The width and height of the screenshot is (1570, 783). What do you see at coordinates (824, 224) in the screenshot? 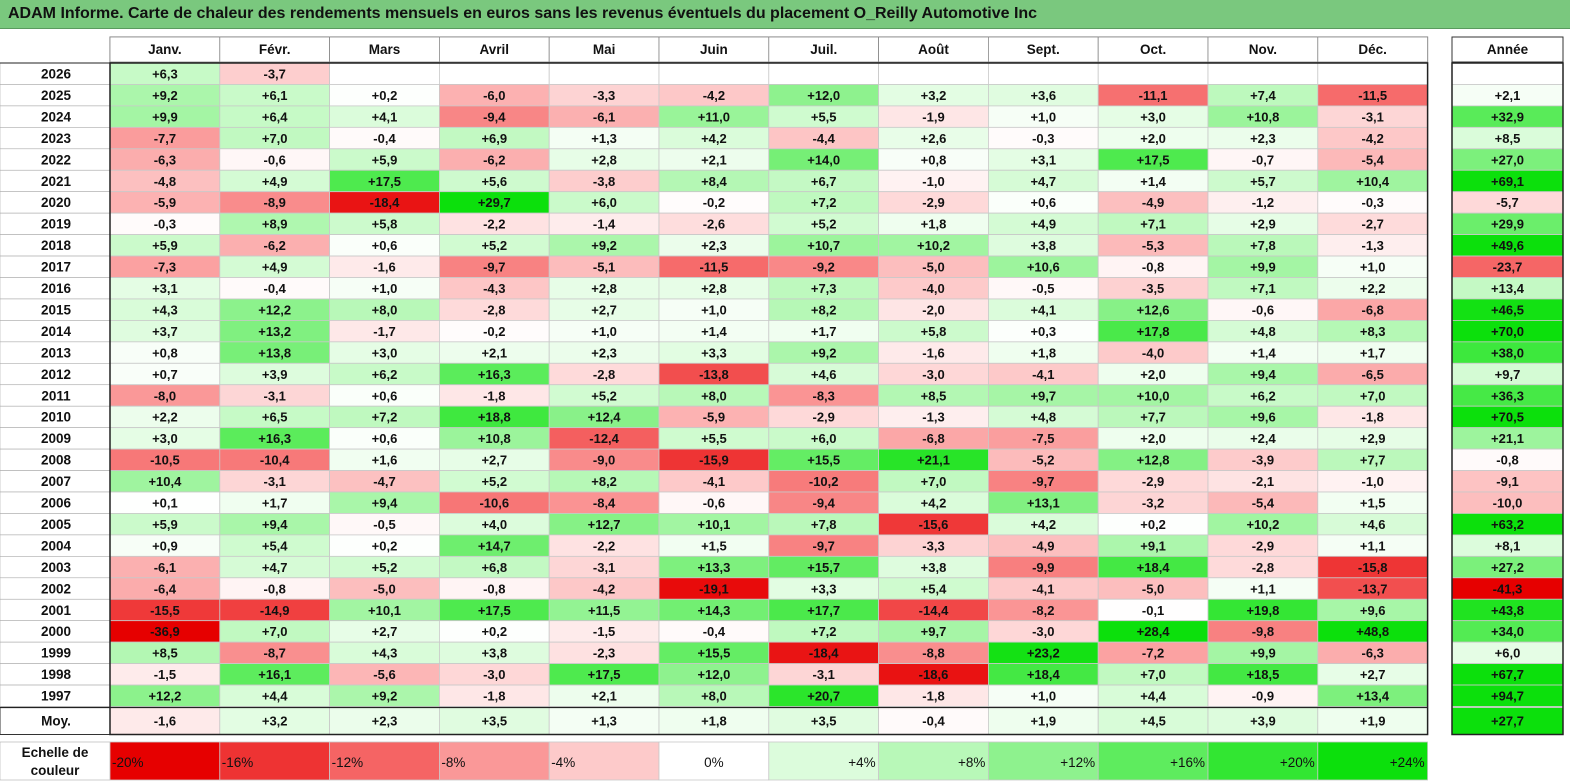
I see `cell-value: +5,2` at bounding box center [824, 224].